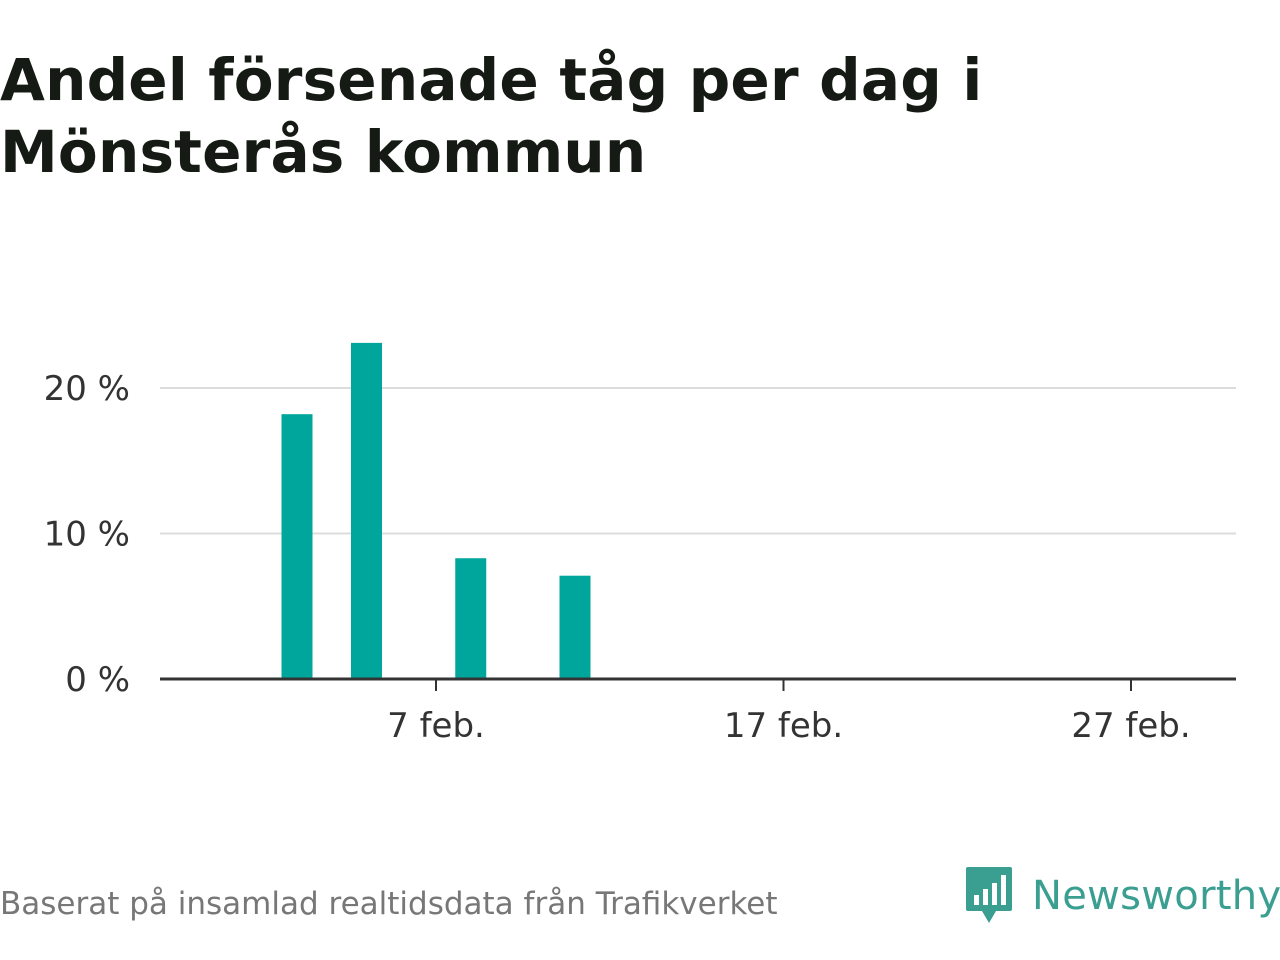  I want to click on x-tick-label: 27 feb., so click(1130, 726).